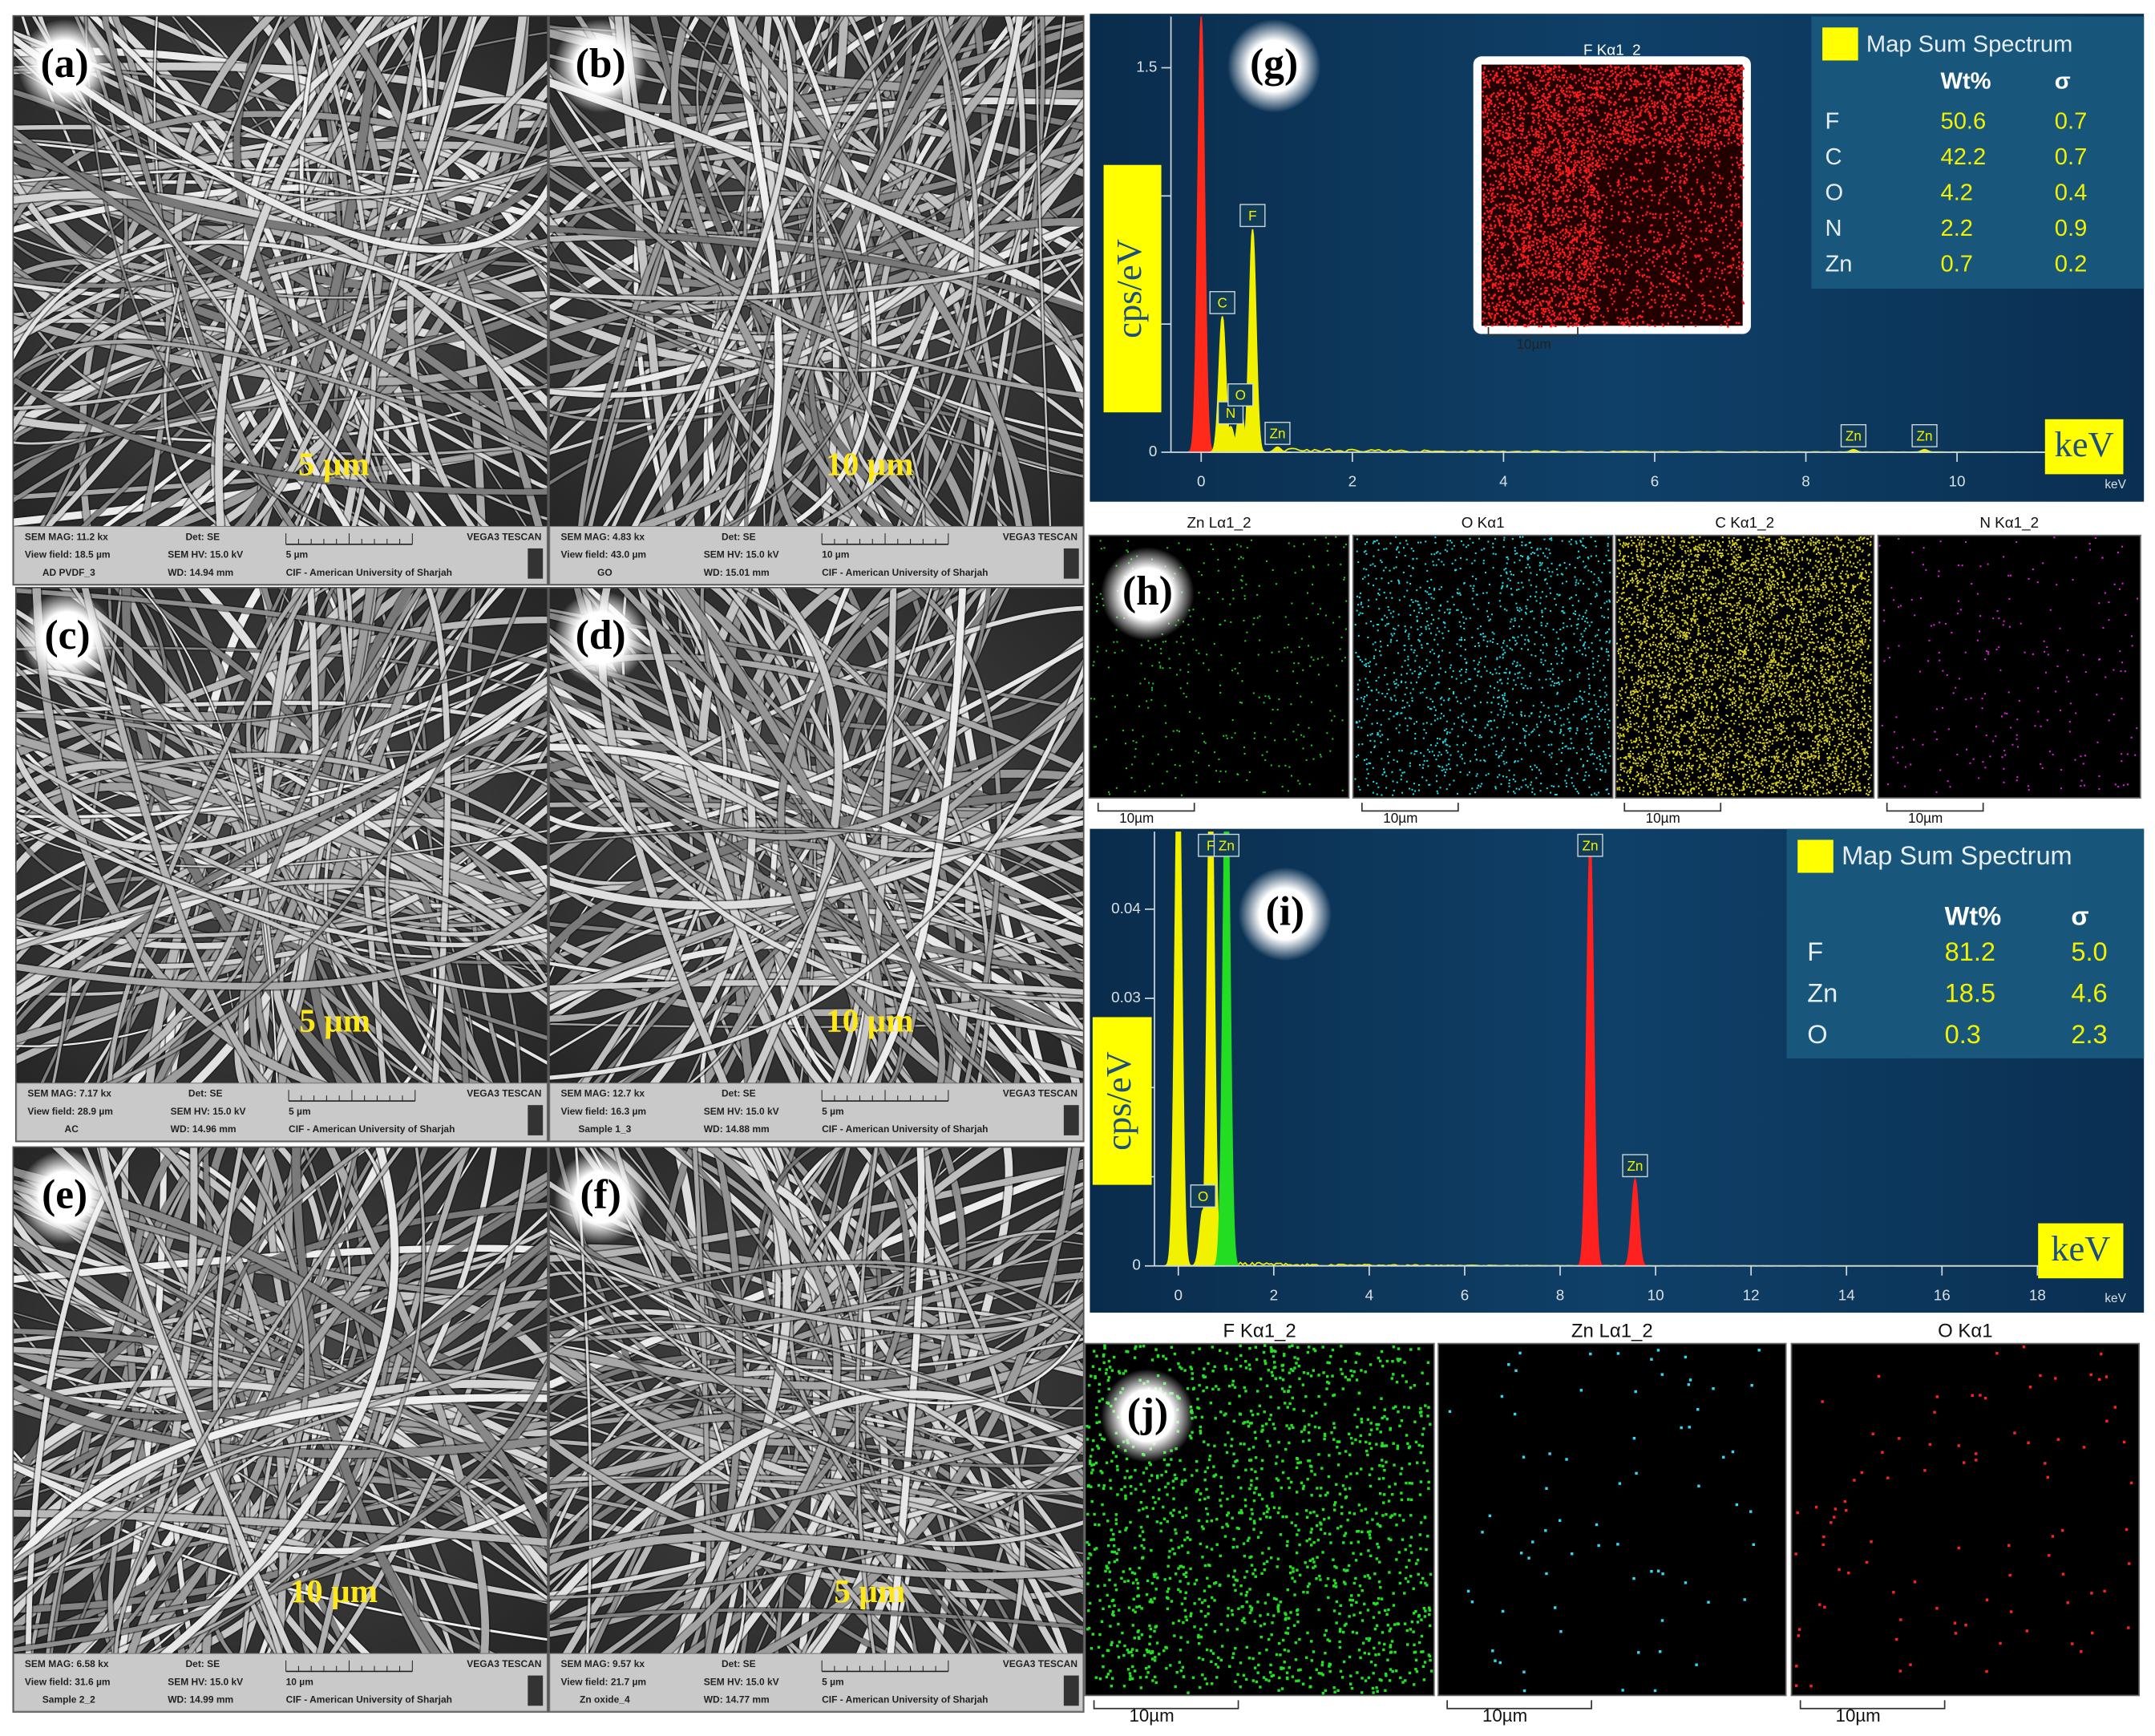 The width and height of the screenshot is (2155, 1736). I want to click on info-logo, so click(536, 564).